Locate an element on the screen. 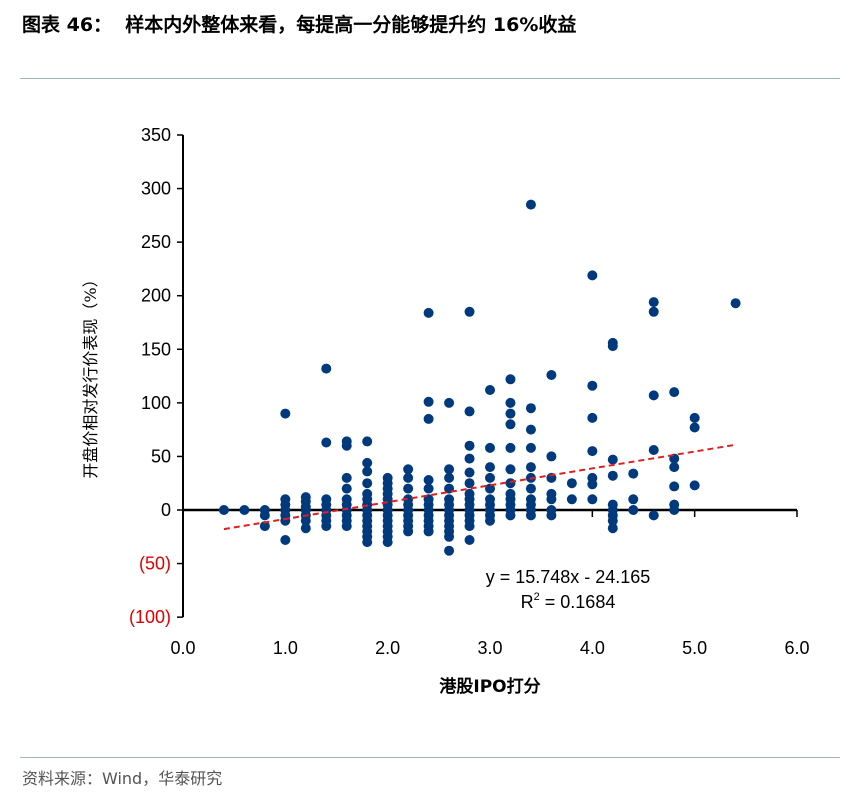 This screenshot has width=858, height=800. trendline is located at coordinates (479, 487).